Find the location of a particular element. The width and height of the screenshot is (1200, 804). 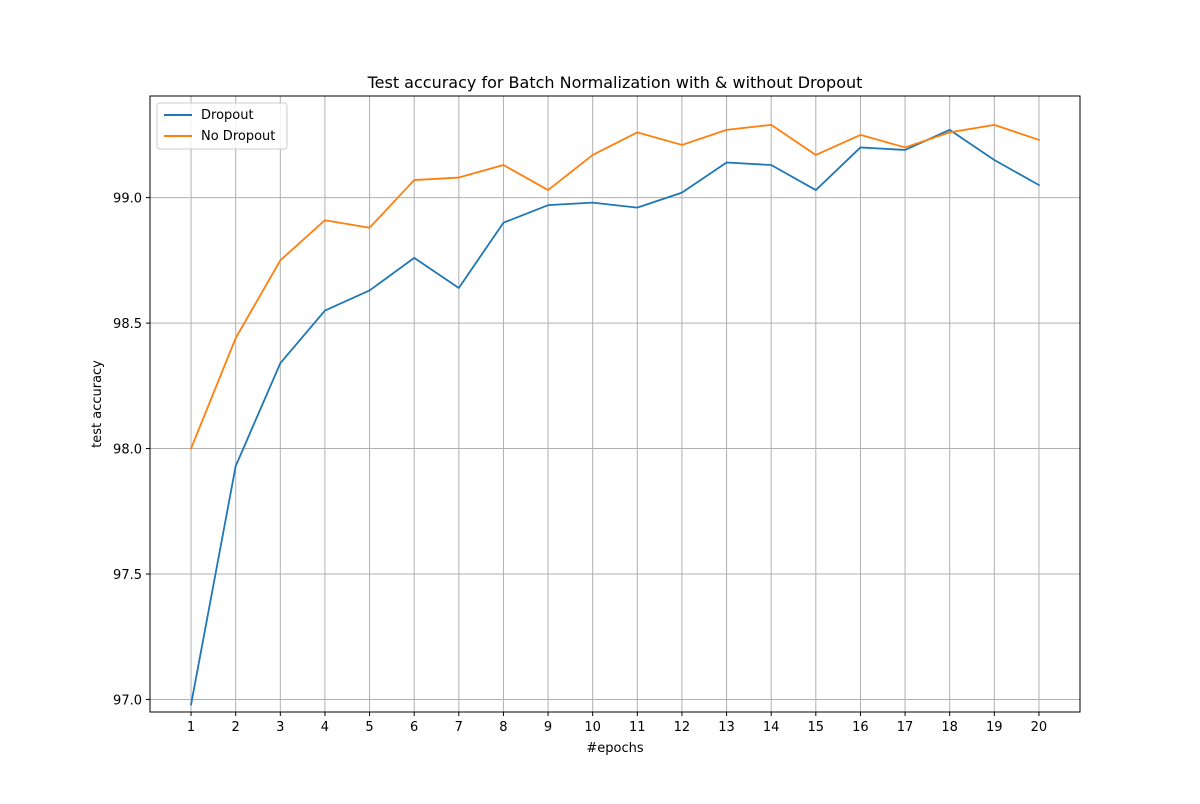

legend: Dropout No Dropout is located at coordinates (222, 126).